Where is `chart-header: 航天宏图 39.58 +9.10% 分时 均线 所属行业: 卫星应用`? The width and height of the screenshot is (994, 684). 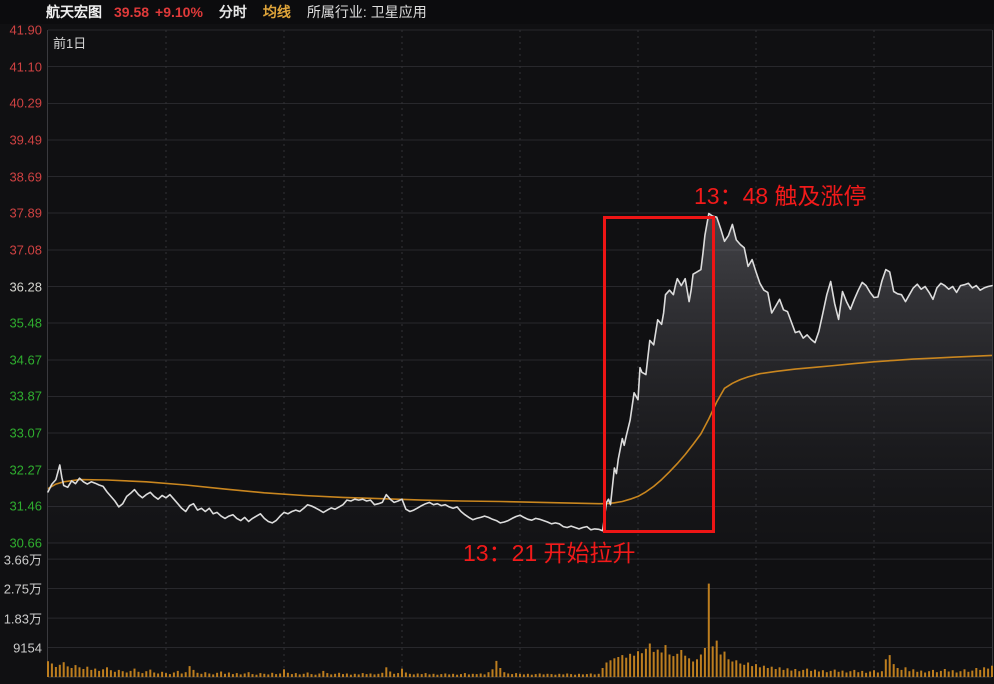
chart-header: 航天宏图 39.58 +9.10% 分时 均线 所属行业: 卫星应用 is located at coordinates (497, 12).